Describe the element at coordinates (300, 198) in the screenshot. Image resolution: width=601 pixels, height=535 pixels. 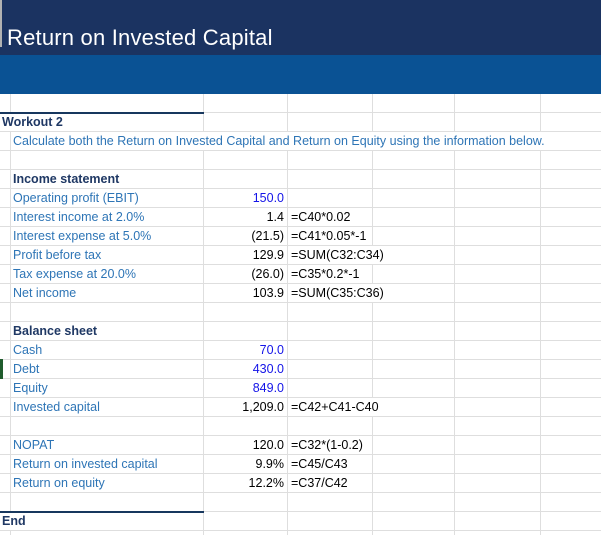
I see `sheet-row: Operating profit (EBIT) 150.0` at that location.